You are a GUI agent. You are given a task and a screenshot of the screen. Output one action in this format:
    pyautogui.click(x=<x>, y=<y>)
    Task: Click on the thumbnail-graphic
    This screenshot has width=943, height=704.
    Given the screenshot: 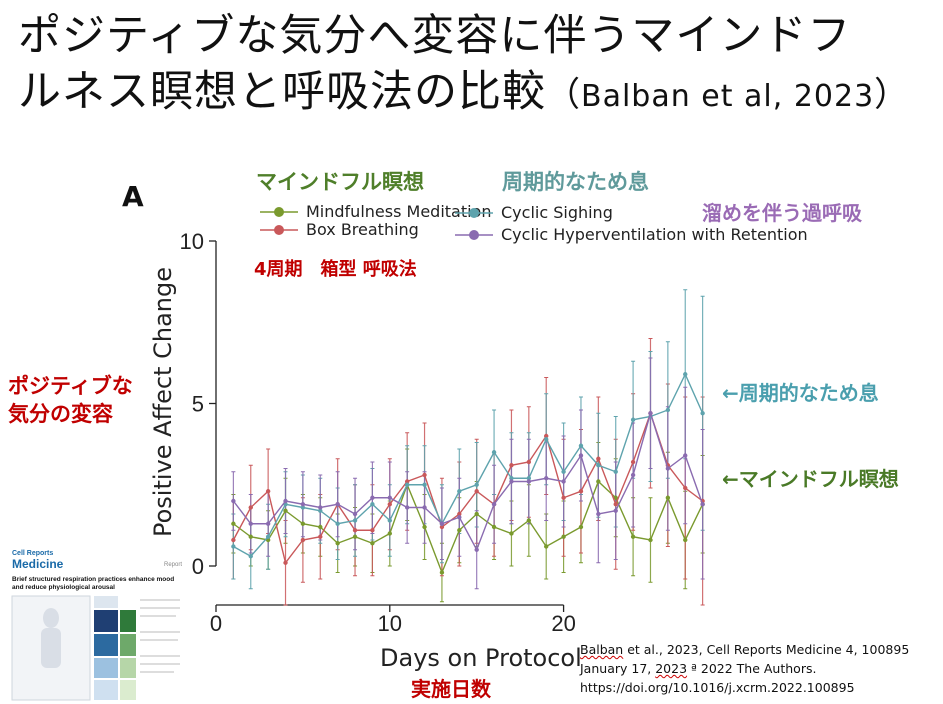 What is the action you would take?
    pyautogui.click(x=95, y=648)
    